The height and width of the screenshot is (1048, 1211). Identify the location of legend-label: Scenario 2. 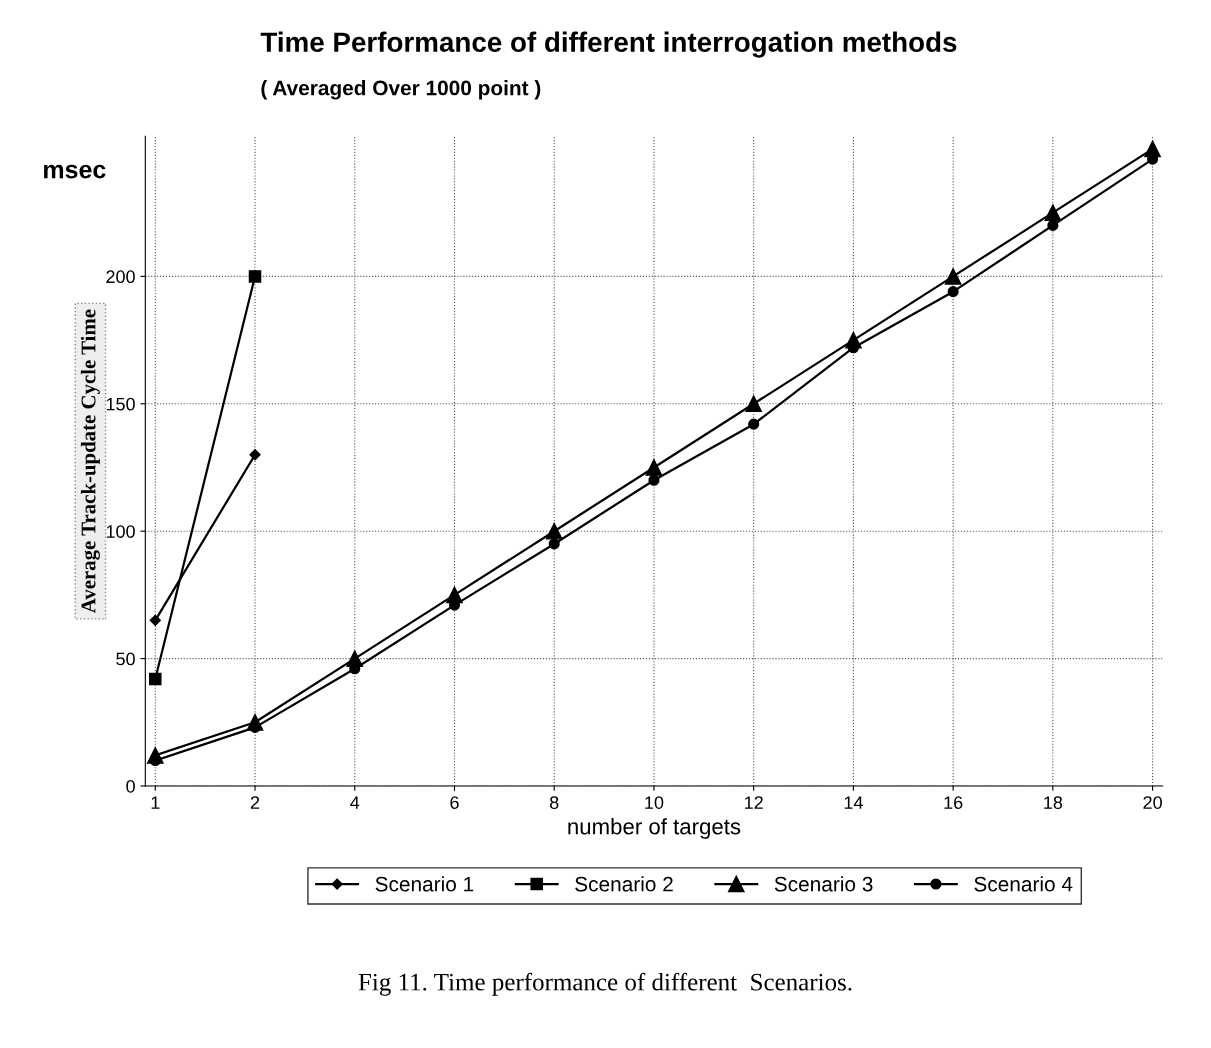
(624, 884).